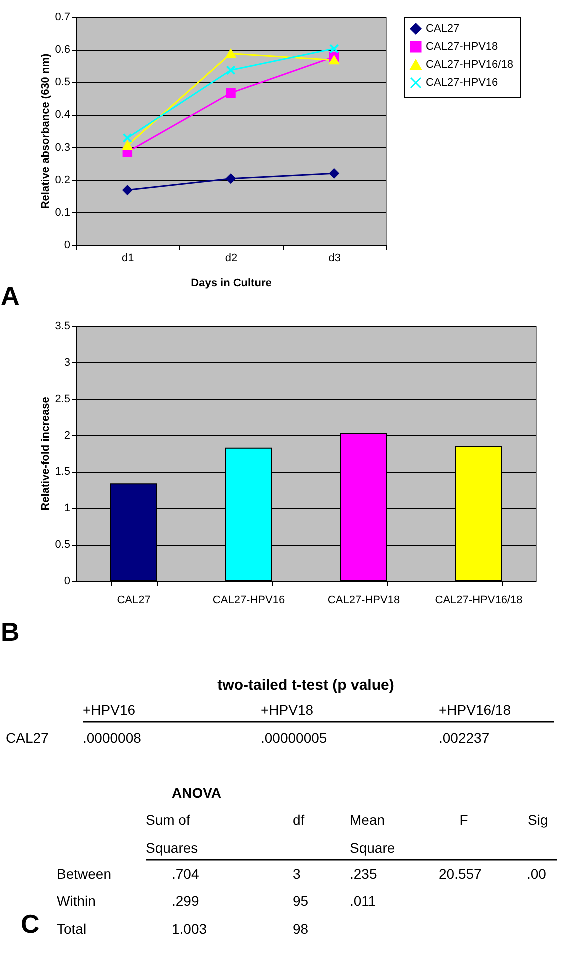  Describe the element at coordinates (10, 632) in the screenshot. I see `text: B` at that location.